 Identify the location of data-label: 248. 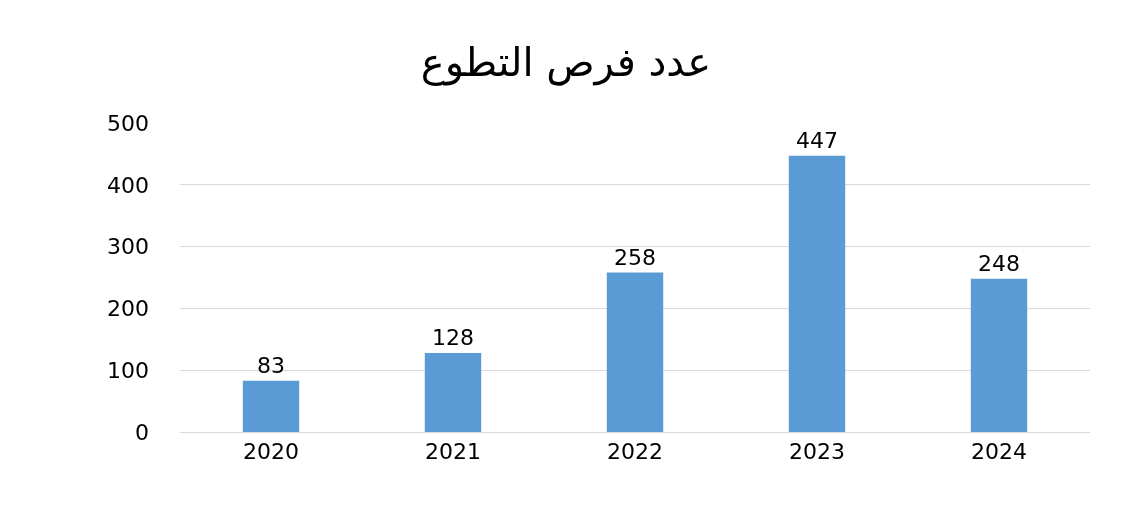
(999, 263).